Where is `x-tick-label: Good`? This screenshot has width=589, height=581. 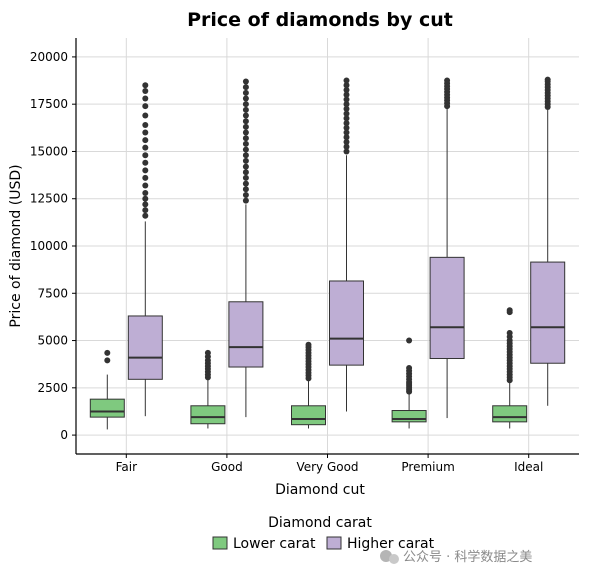 x-tick-label: Good is located at coordinates (227, 467).